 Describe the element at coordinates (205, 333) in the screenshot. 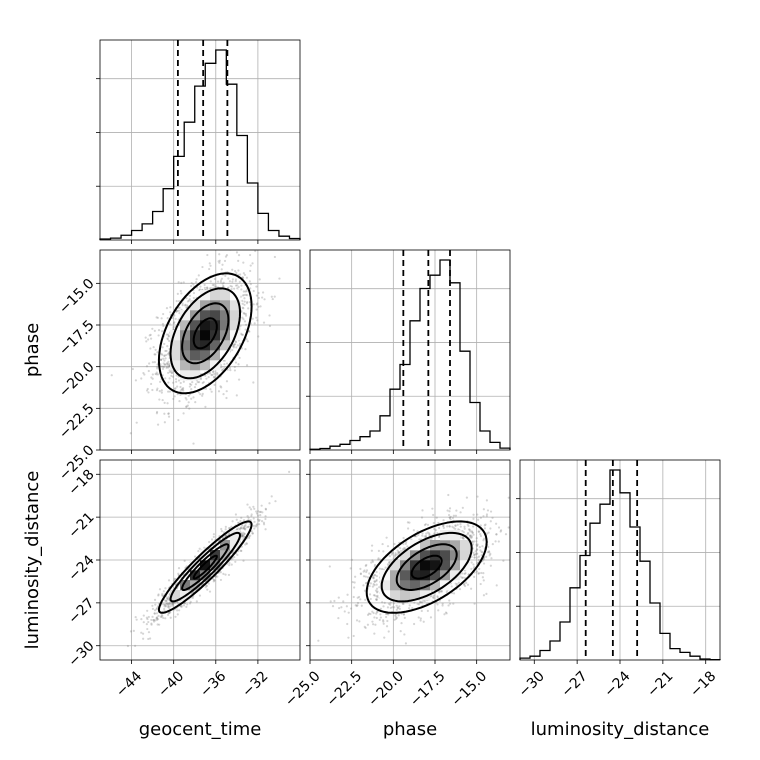

I see `contour-line` at that location.